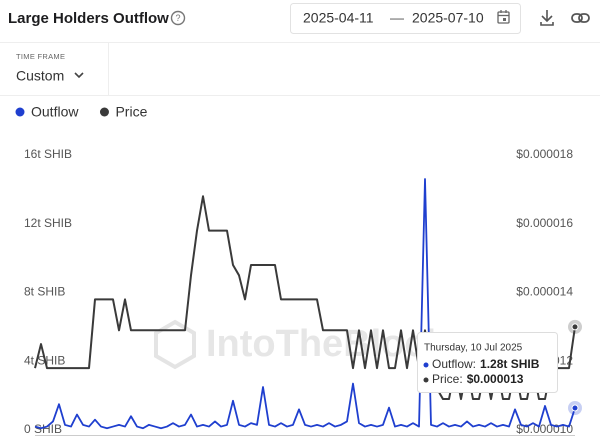 The width and height of the screenshot is (600, 440). What do you see at coordinates (40, 56) in the screenshot?
I see `time-frame-label: TIME FRAME` at bounding box center [40, 56].